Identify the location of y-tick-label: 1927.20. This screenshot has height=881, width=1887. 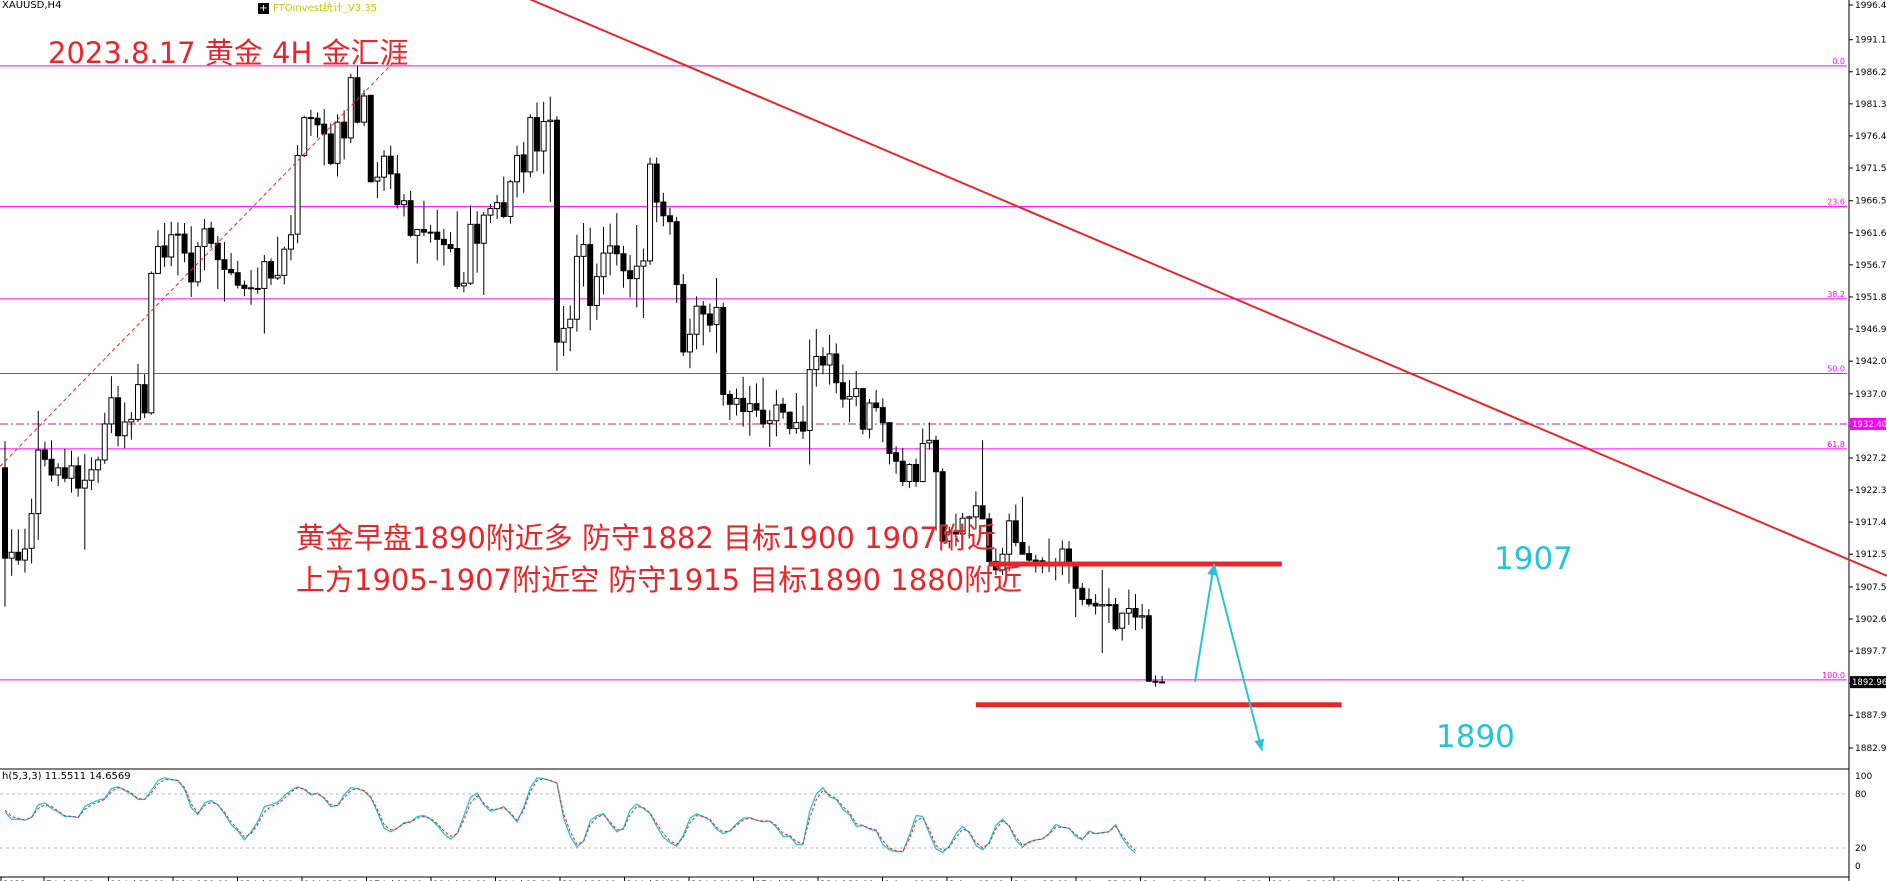
(1871, 459).